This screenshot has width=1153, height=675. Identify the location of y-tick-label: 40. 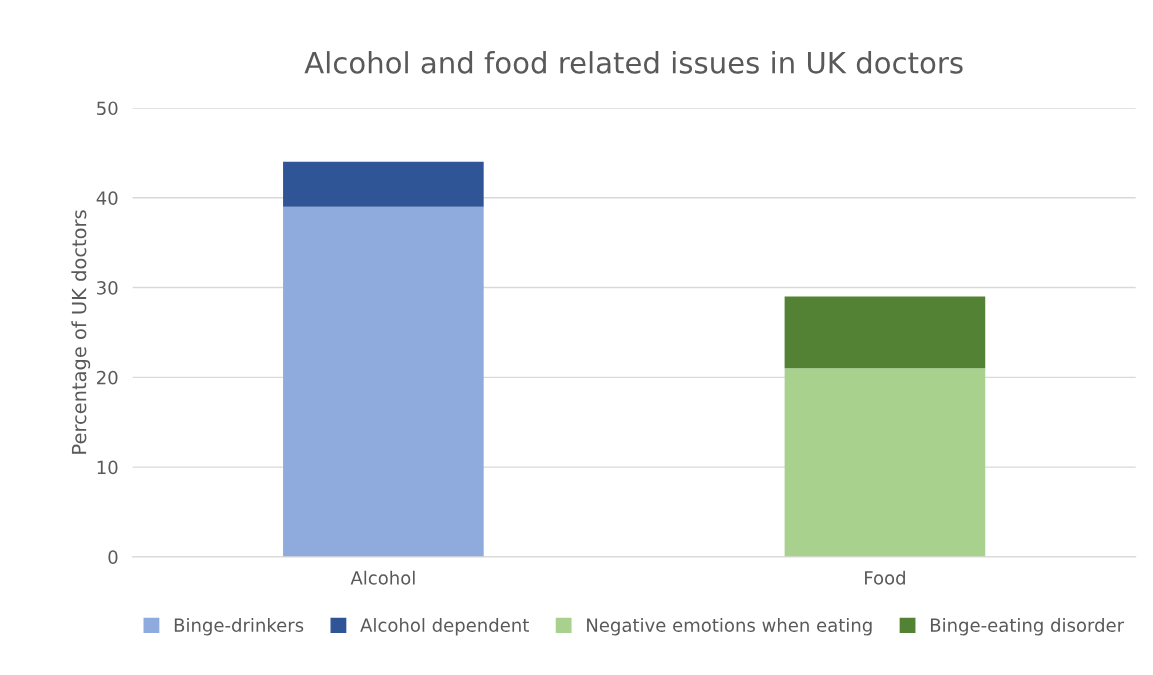
(107, 198).